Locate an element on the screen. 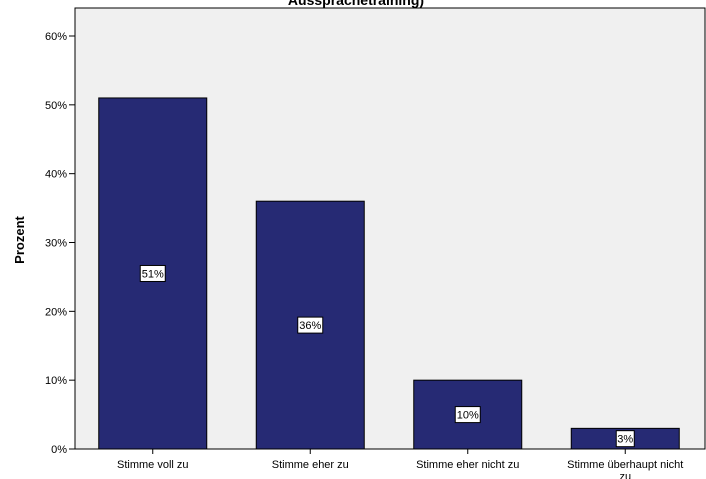  data-label: 36% is located at coordinates (310, 326).